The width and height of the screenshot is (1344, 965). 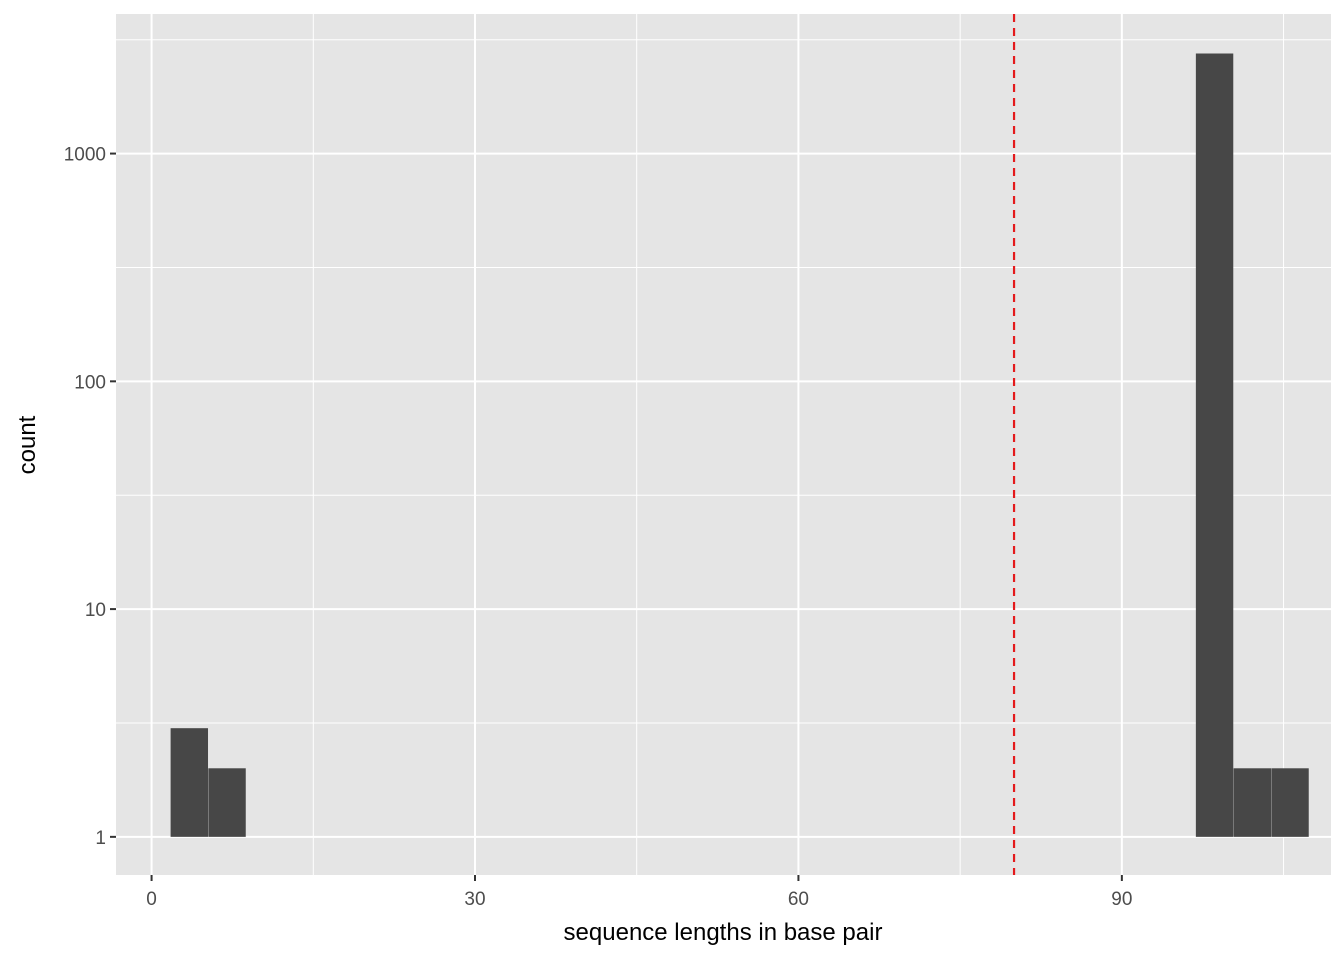 I want to click on y-axis-ticks: 1 10 100 1000, so click(x=90, y=497).